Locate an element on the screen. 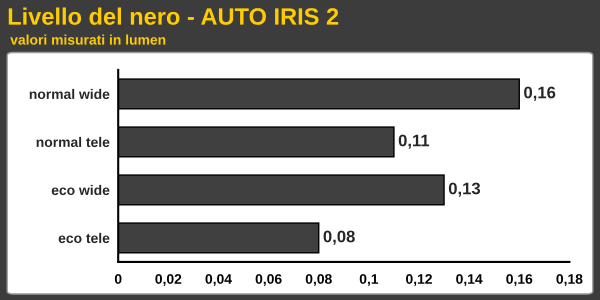 The image size is (600, 300). data-label: 0,11 is located at coordinates (414, 141).